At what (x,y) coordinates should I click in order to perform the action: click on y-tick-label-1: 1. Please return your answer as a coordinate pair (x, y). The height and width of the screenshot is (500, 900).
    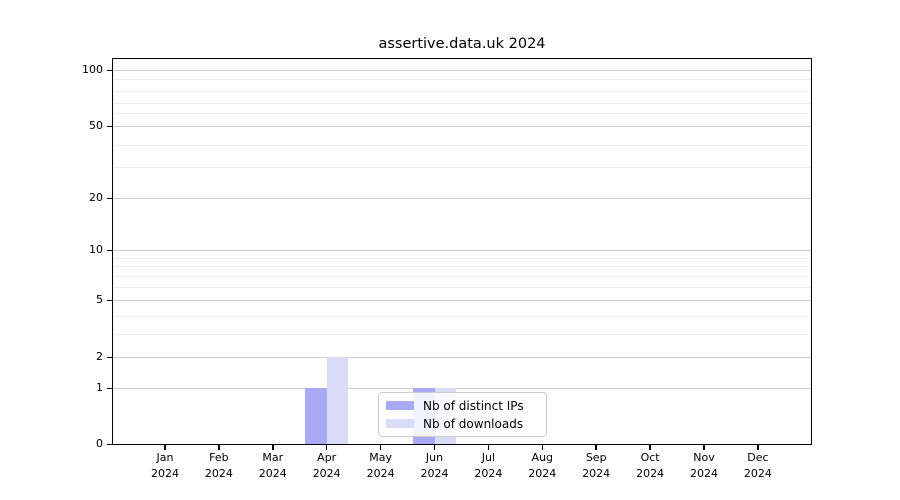
    Looking at the image, I should click on (99, 387).